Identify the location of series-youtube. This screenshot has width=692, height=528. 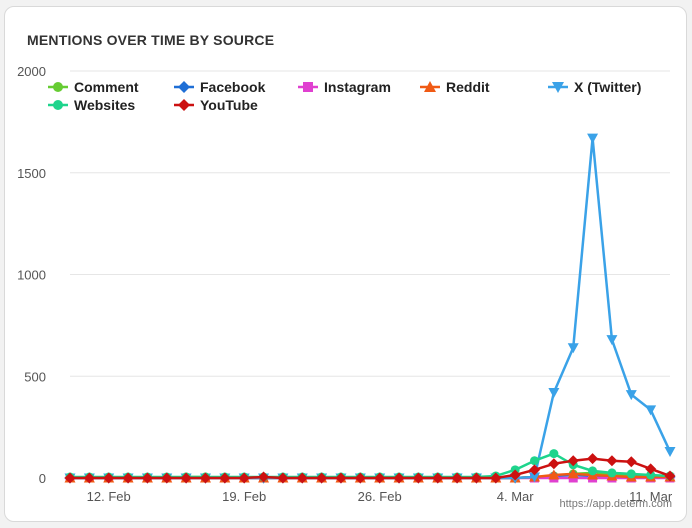
(370, 468).